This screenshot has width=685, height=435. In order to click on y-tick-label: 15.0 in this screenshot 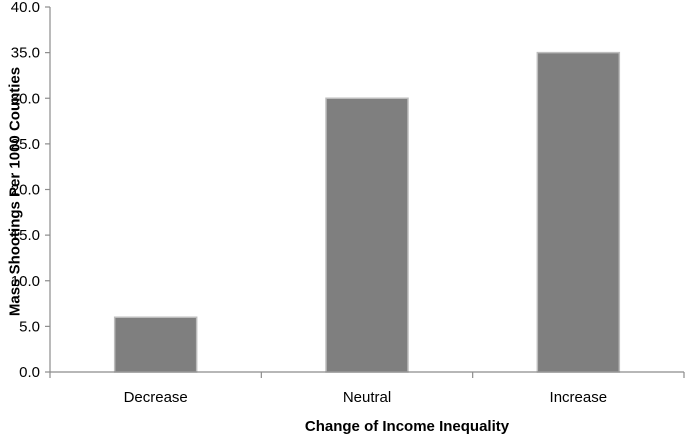, I will do `click(25, 235)`.